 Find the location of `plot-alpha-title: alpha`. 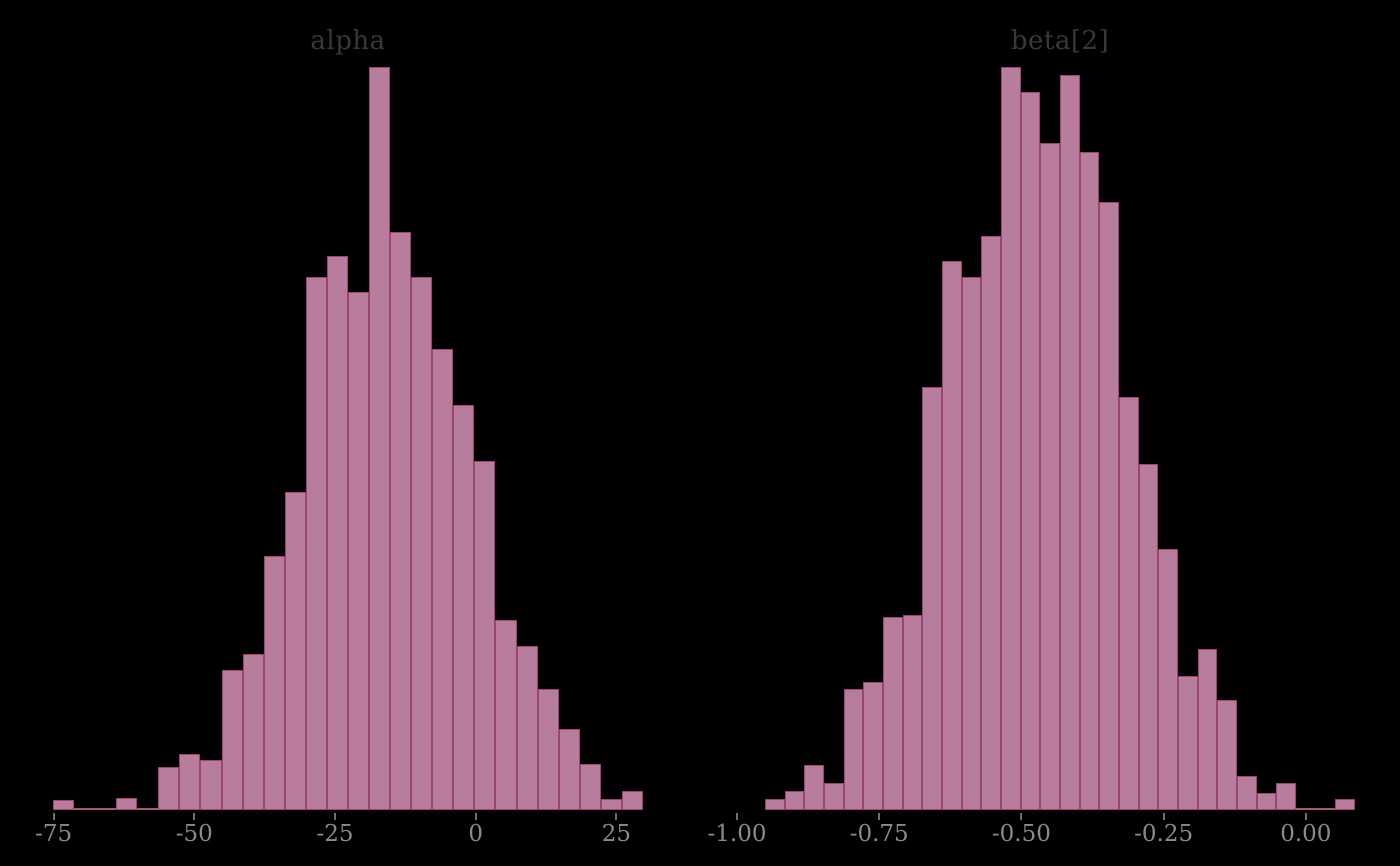

plot-alpha-title: alpha is located at coordinates (348, 41).